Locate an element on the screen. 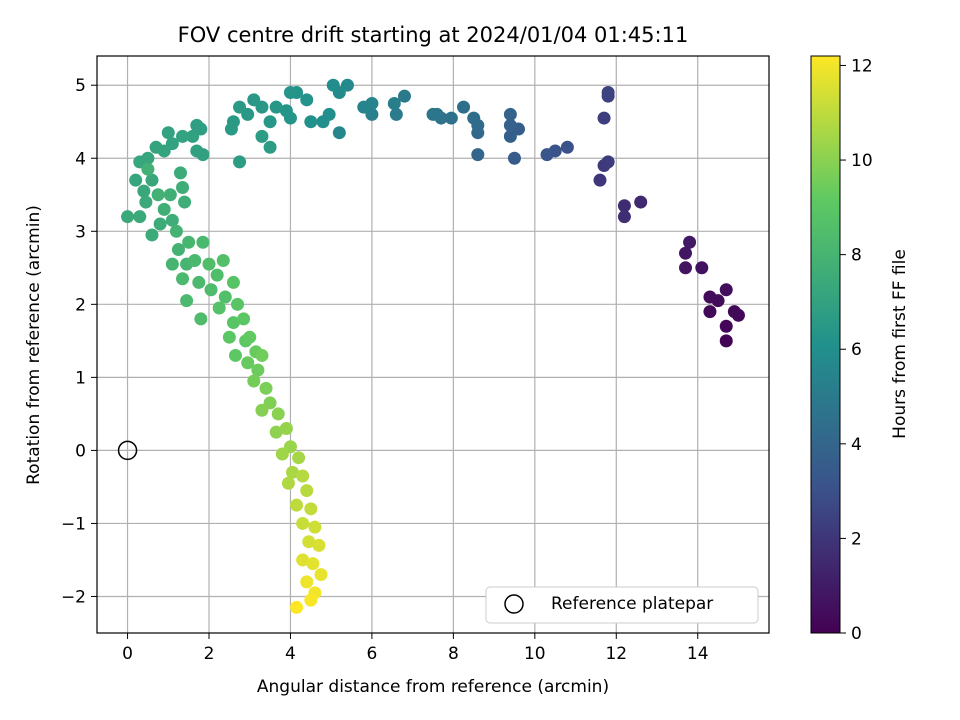 This screenshot has width=960, height=720. y-tick-label: −2 is located at coordinates (73, 597).